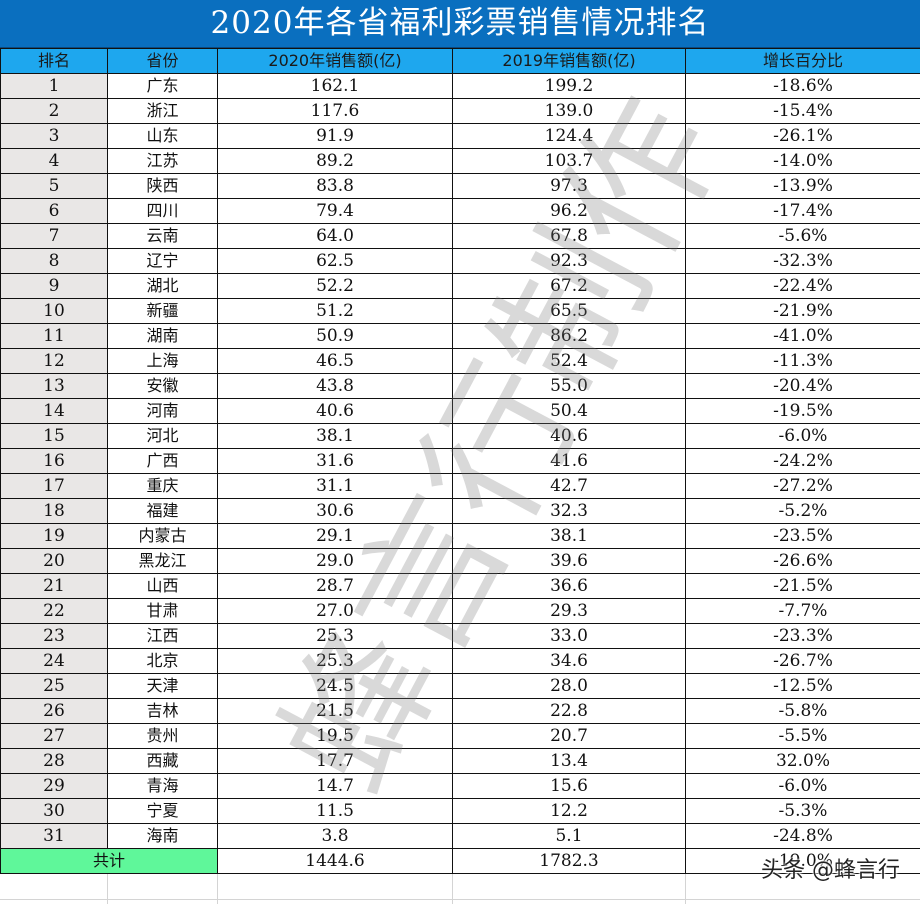 This screenshot has height=904, width=920. Describe the element at coordinates (335, 461) in the screenshot. I see `sales-2020-cell: 31.6` at that location.